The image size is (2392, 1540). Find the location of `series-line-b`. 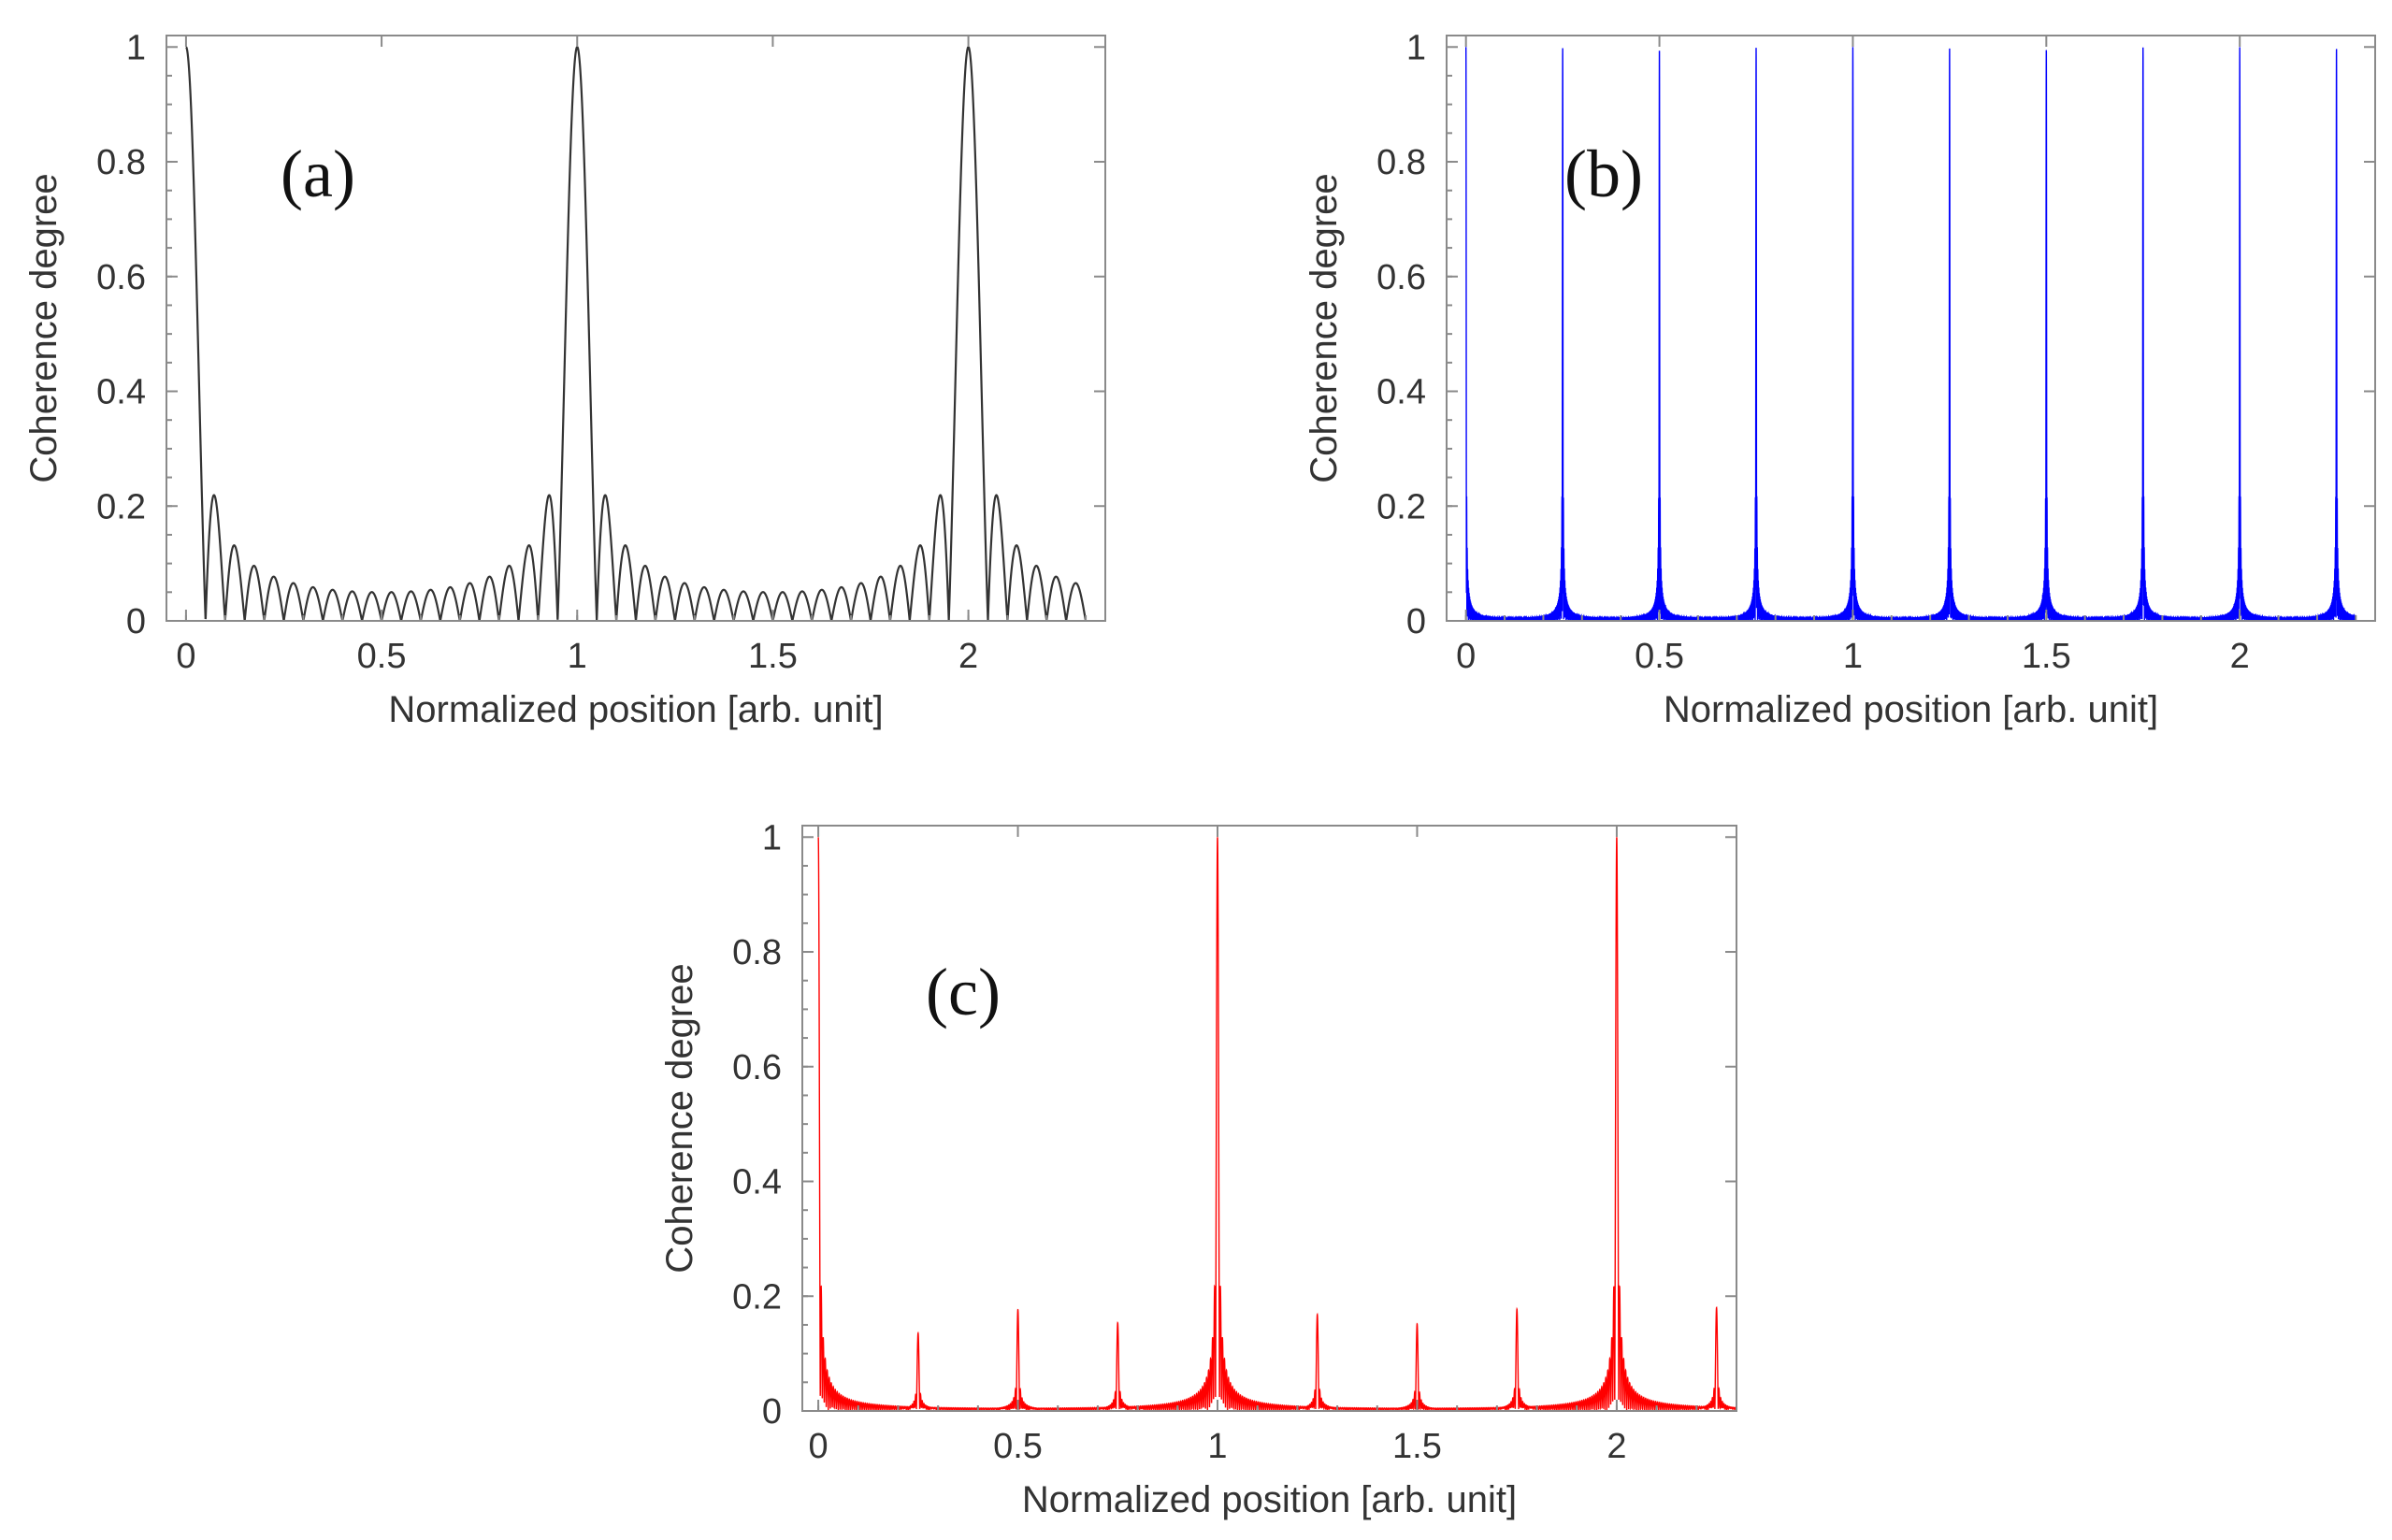

series-line-b is located at coordinates (1910, 334).